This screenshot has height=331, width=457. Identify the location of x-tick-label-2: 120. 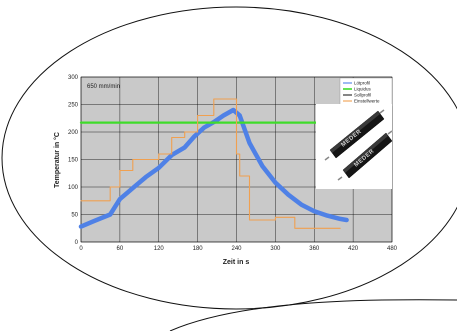
(159, 249).